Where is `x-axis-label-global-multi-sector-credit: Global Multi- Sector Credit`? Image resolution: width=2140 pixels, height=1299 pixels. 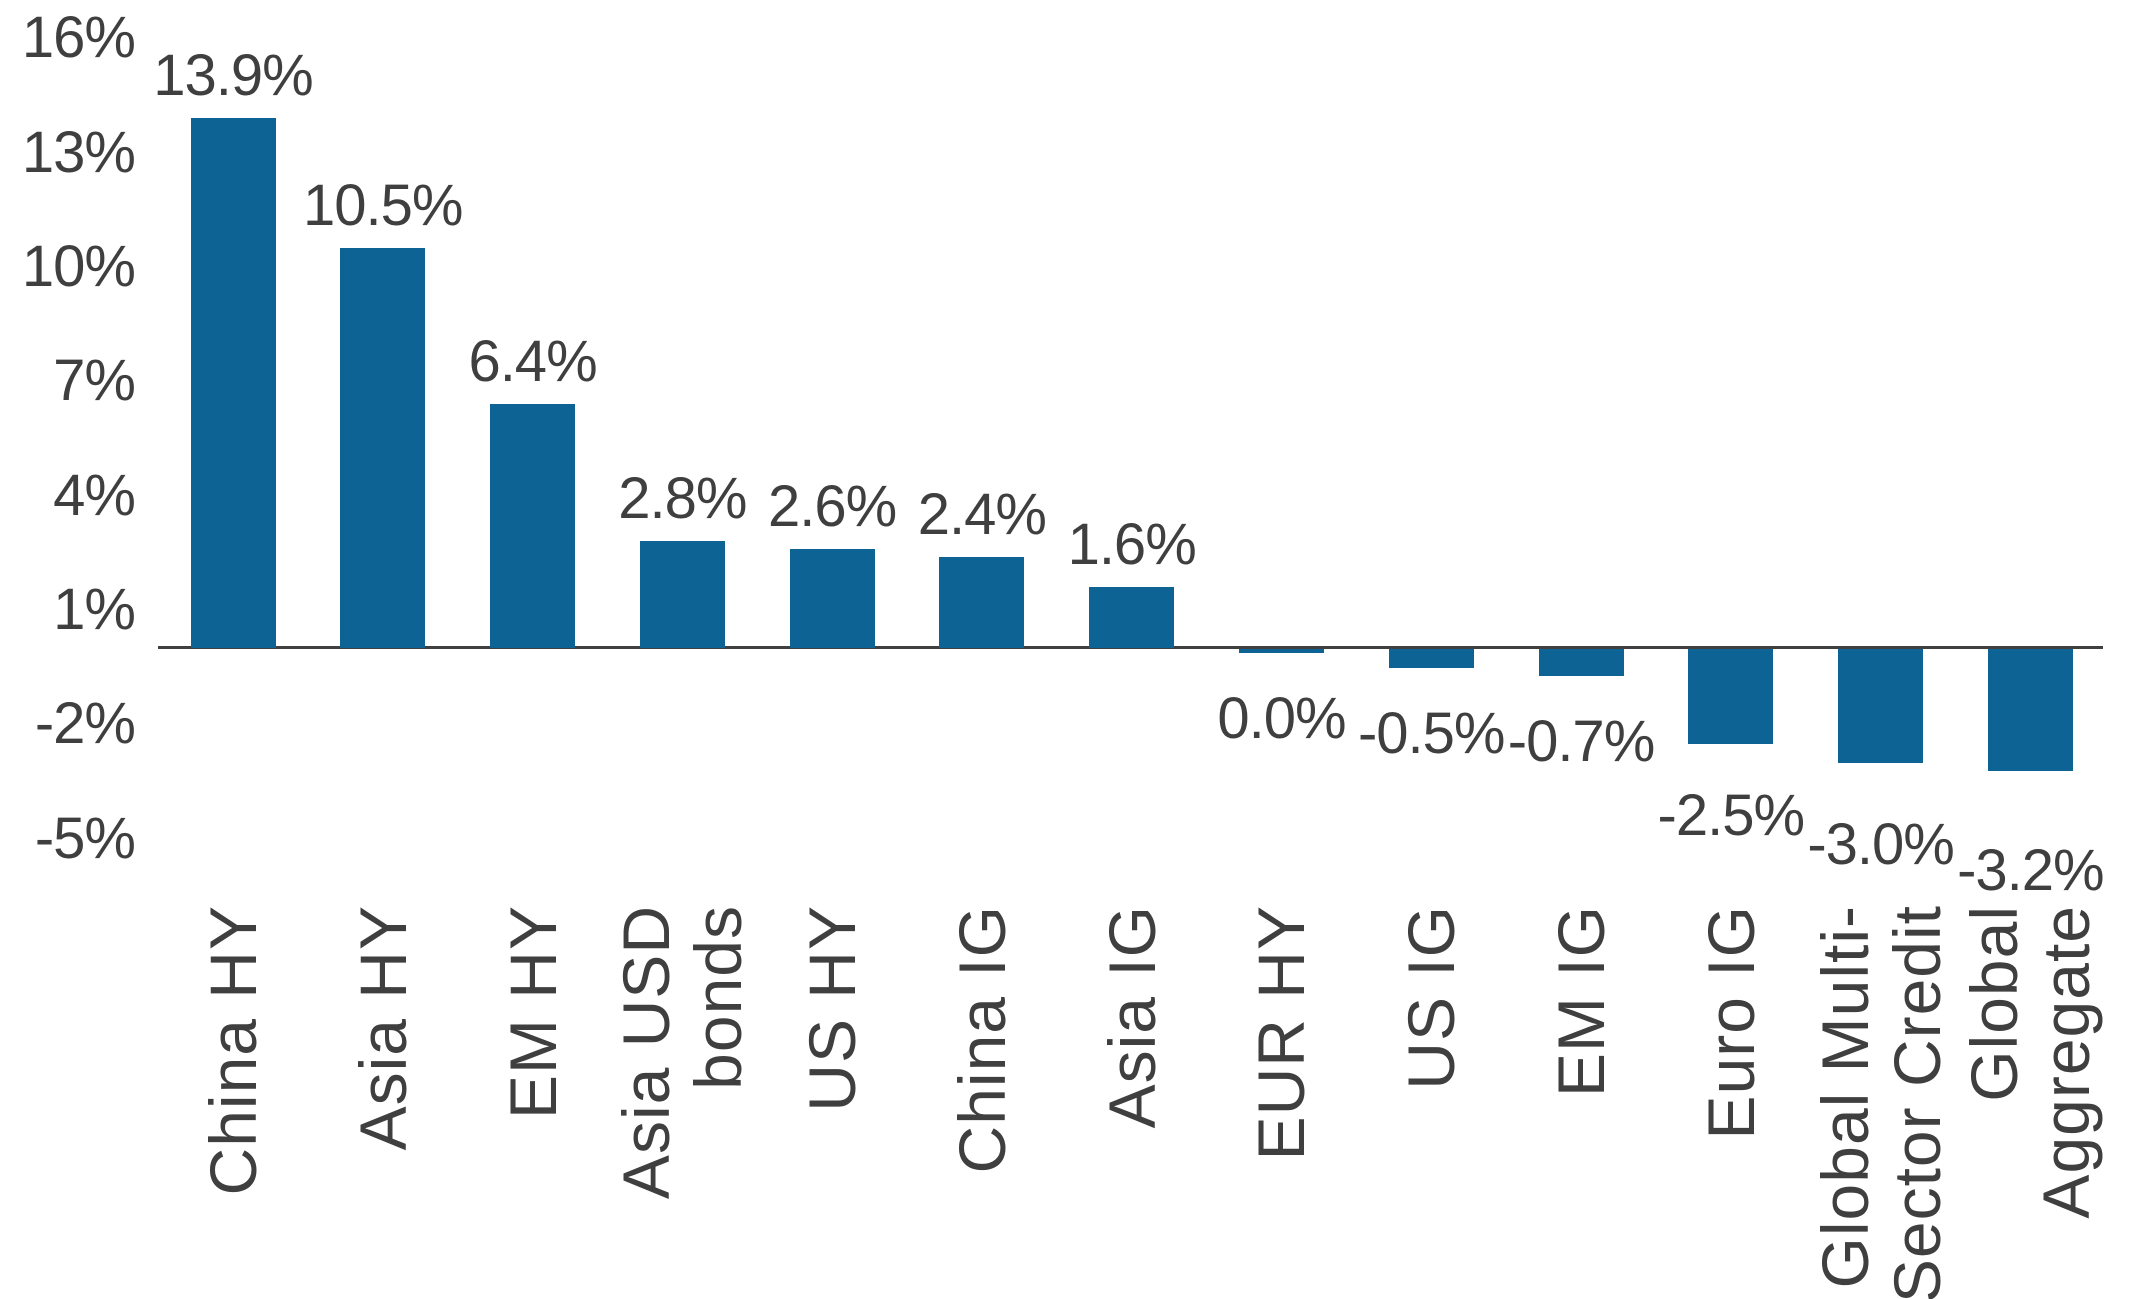
x-axis-label-global-multi-sector-credit: Global Multi- Sector Credit is located at coordinates (1880, 1102).